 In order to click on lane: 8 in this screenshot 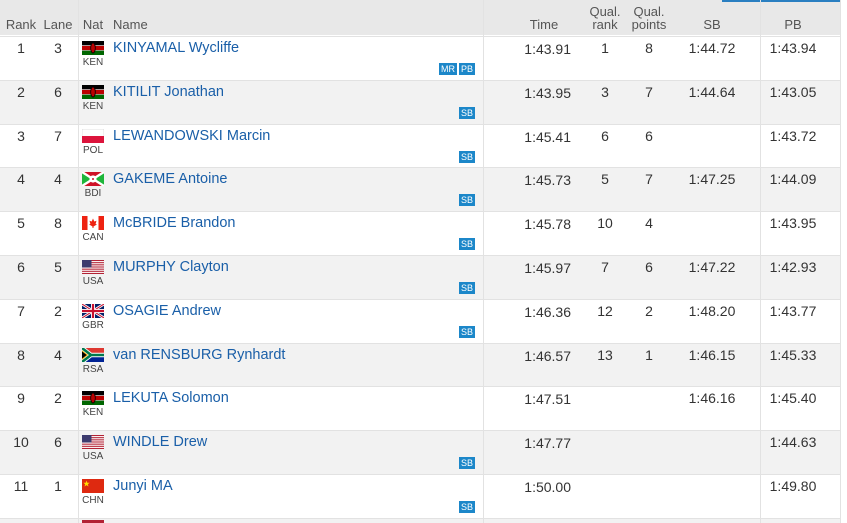, I will do `click(58, 223)`.